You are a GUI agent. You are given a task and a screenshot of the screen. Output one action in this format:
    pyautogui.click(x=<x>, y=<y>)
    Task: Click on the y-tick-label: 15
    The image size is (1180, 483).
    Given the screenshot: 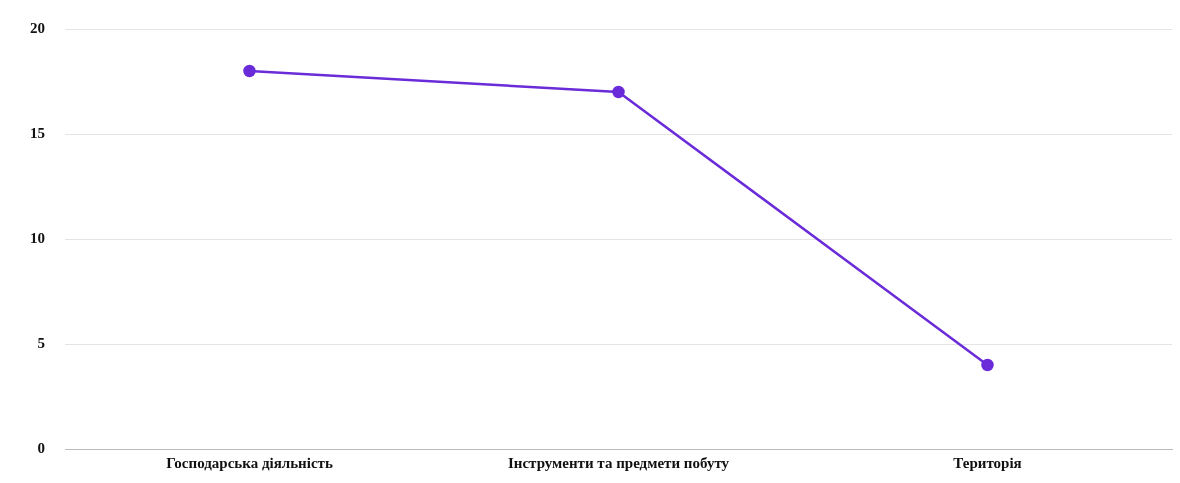 What is the action you would take?
    pyautogui.click(x=37, y=132)
    